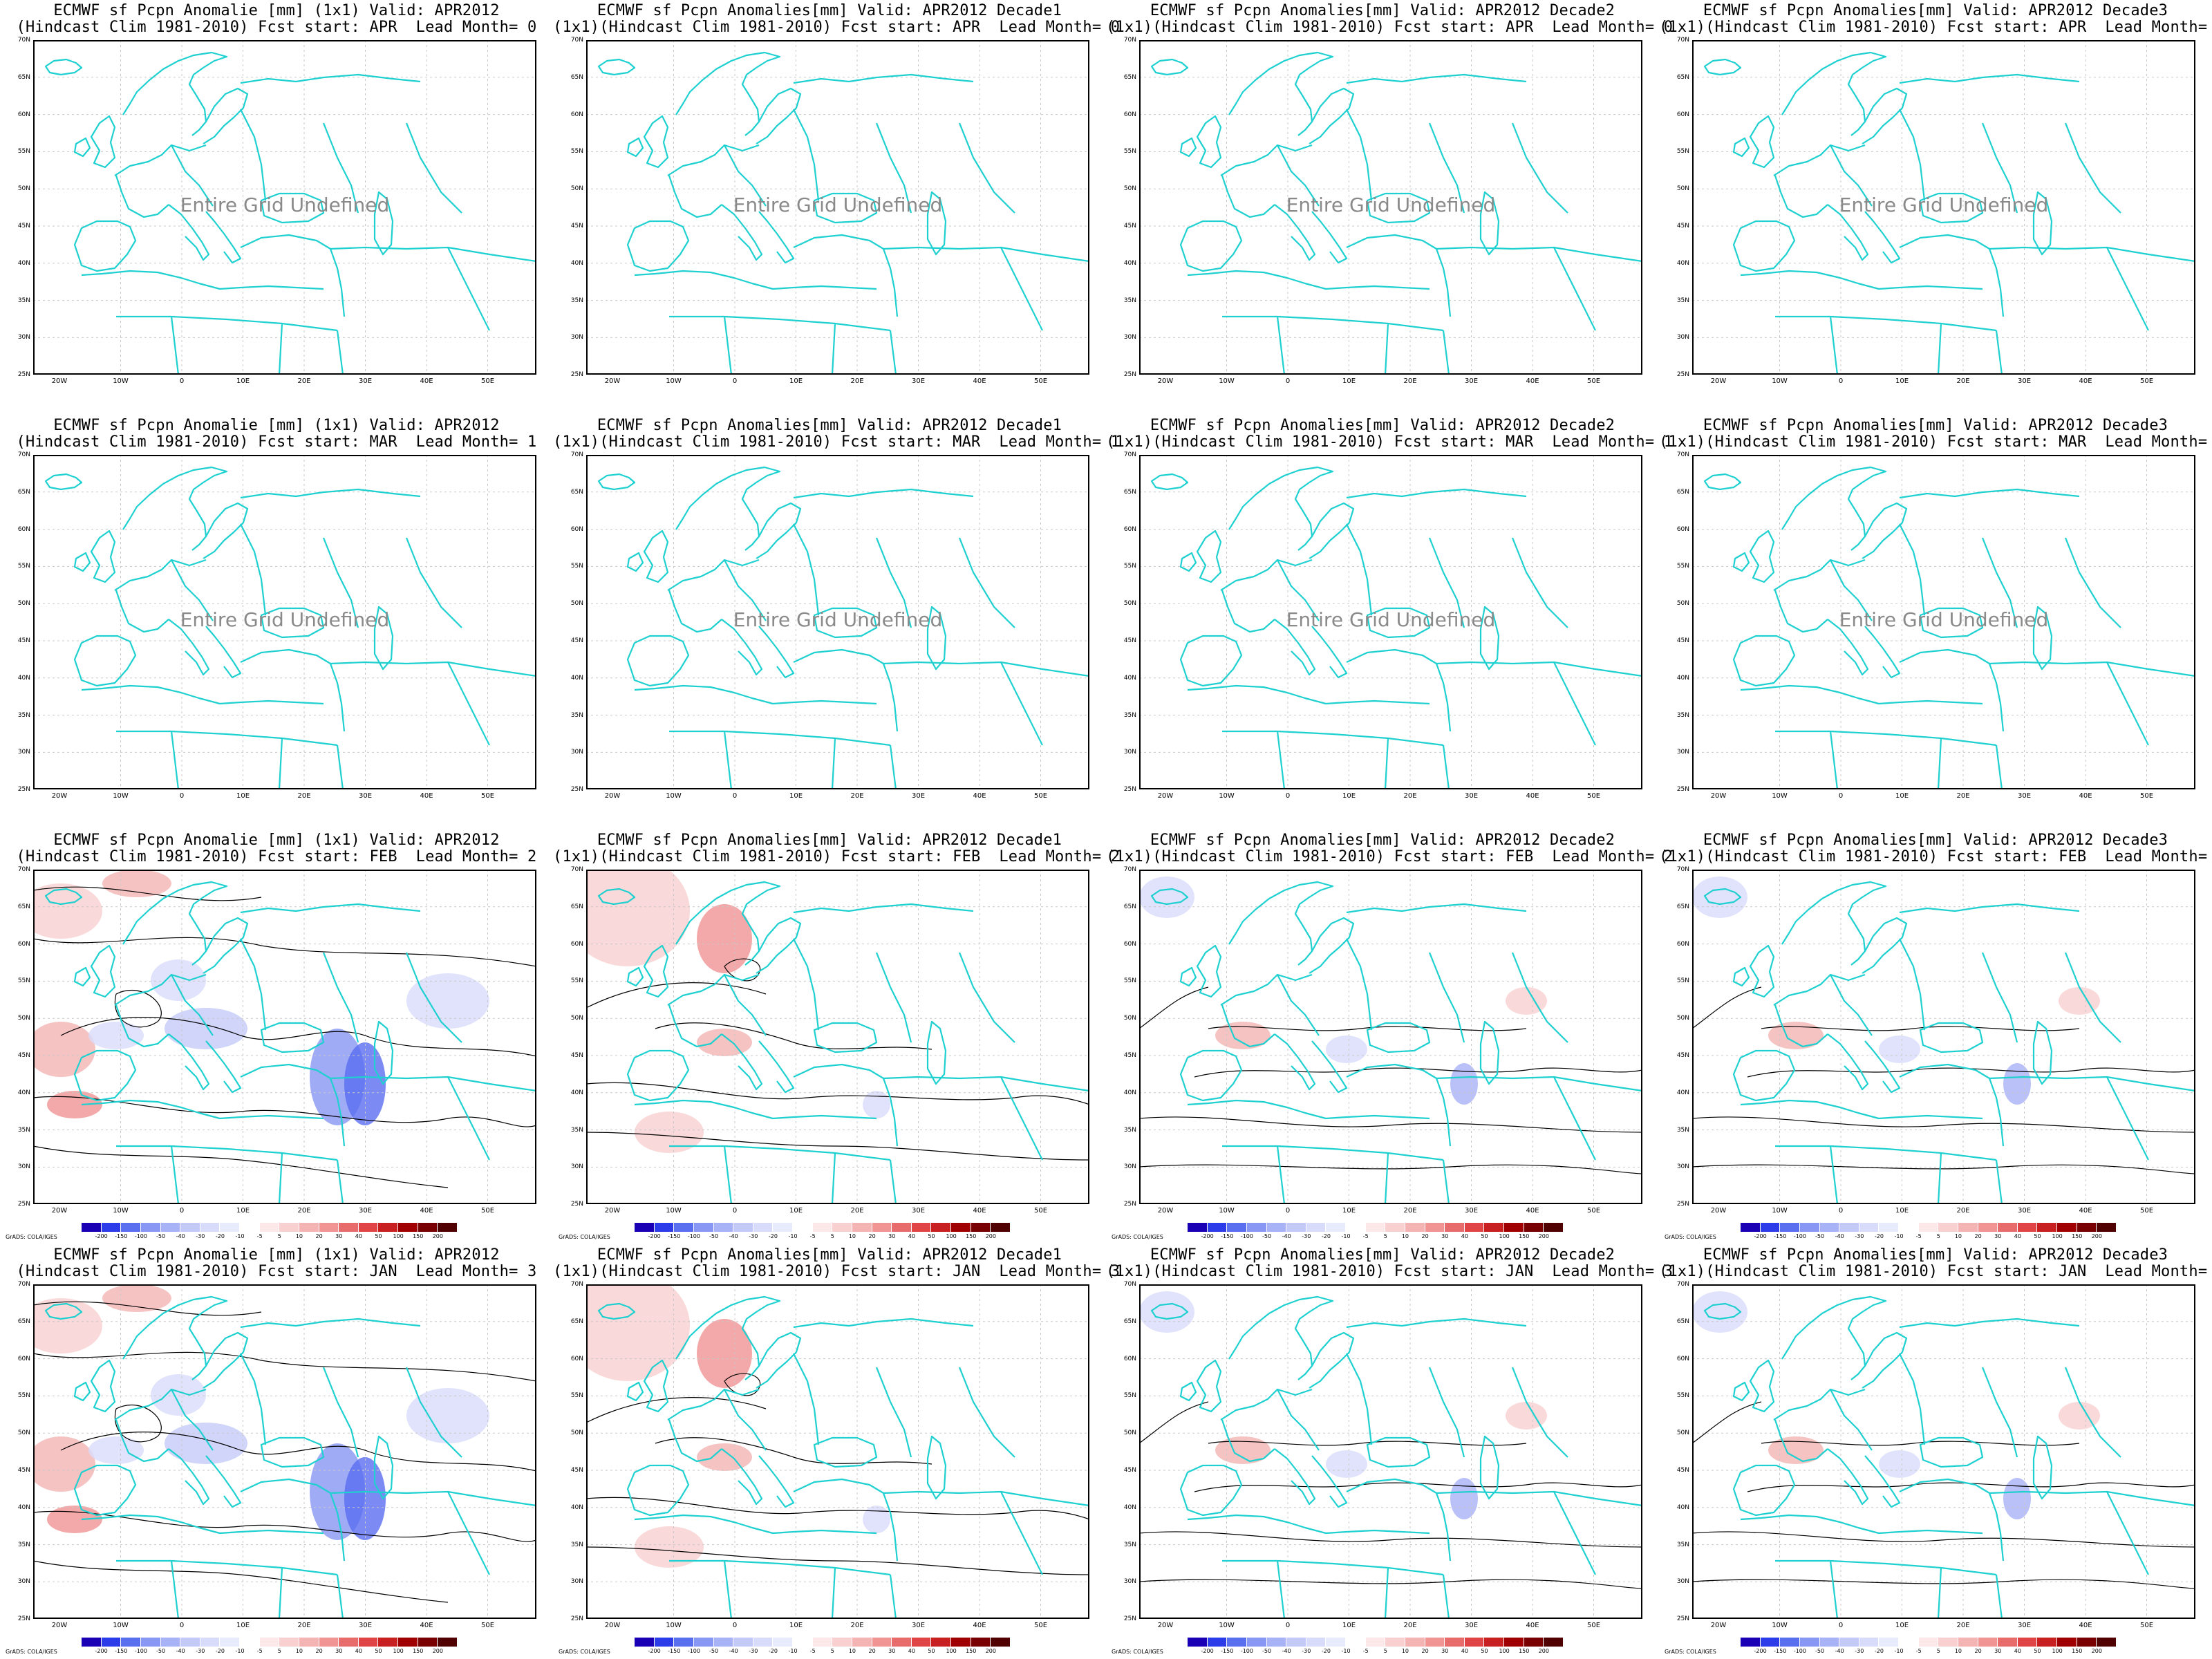 The image size is (2212, 1659). What do you see at coordinates (1349, 381) in the screenshot?
I see `longitude-label: 10E` at bounding box center [1349, 381].